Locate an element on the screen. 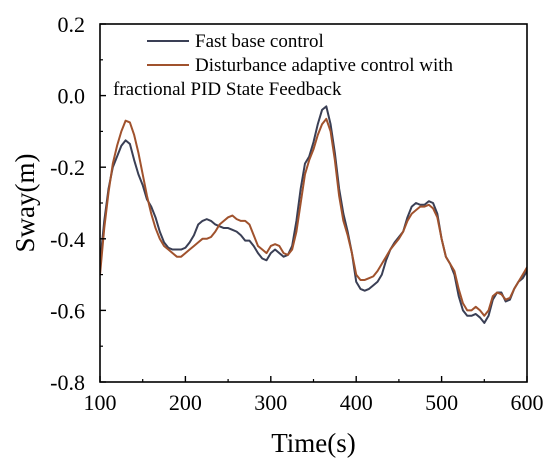  x-tick-label: 400 is located at coordinates (356, 402).